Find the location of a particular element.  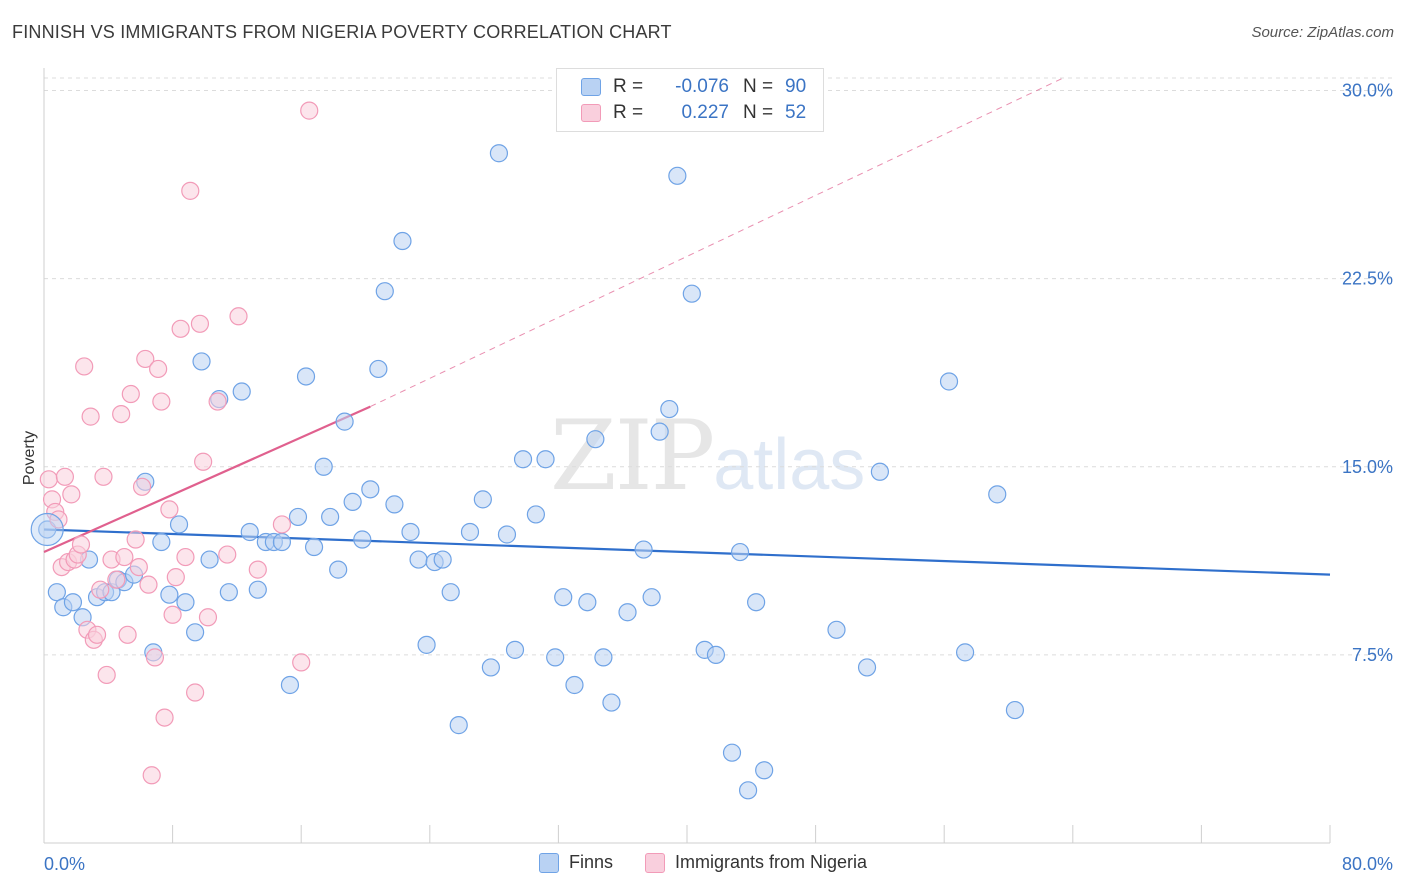

legend-row-nigeria: R = 0.227 N = 52 is located at coordinates (693, 113).